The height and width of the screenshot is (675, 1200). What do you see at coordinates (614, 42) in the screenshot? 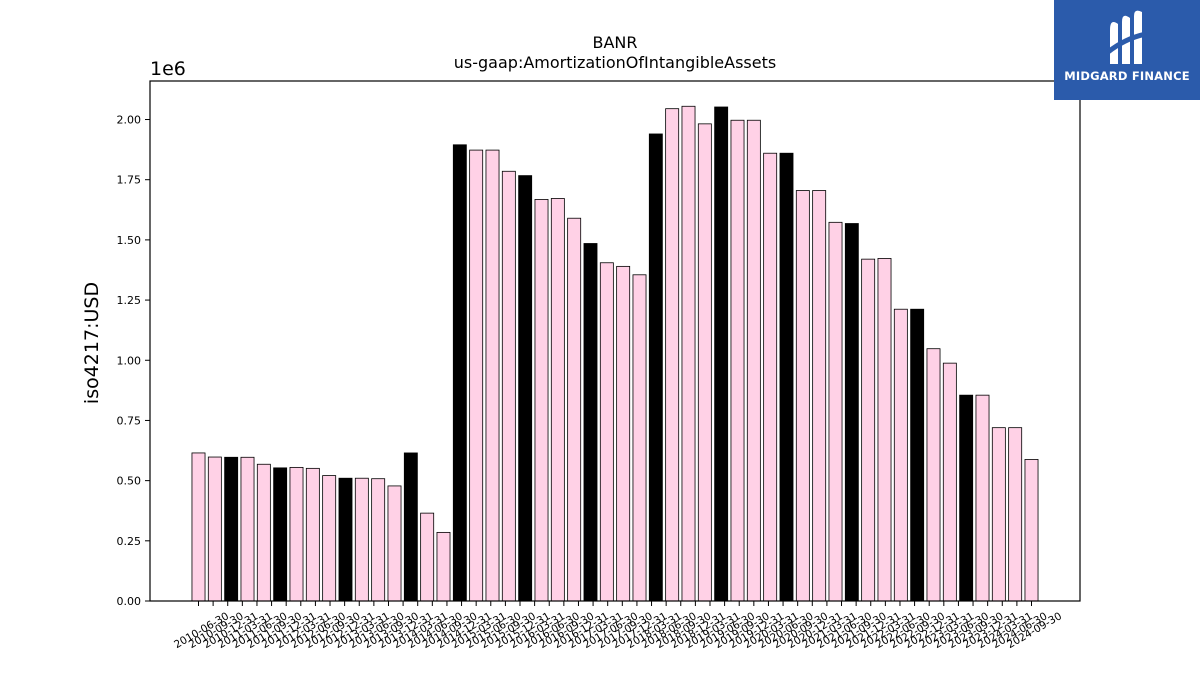
I see `chart-title: BANR` at bounding box center [614, 42].